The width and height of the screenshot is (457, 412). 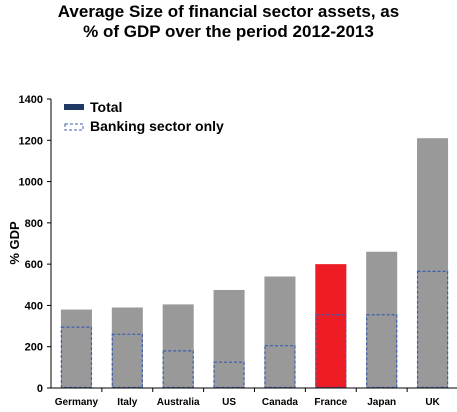 I want to click on y-tick-label: 400, so click(x=34, y=306).